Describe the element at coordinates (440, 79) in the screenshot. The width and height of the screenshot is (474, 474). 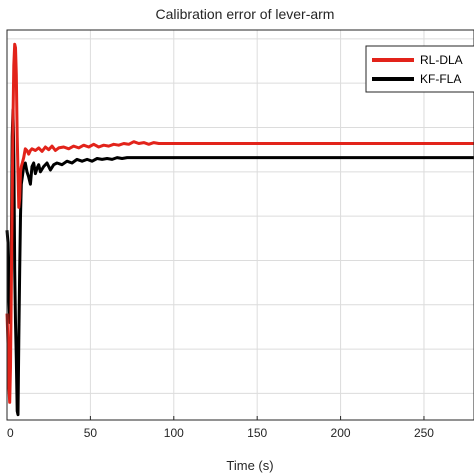
I see `legend-label-kf-fla: KF-FLA` at that location.